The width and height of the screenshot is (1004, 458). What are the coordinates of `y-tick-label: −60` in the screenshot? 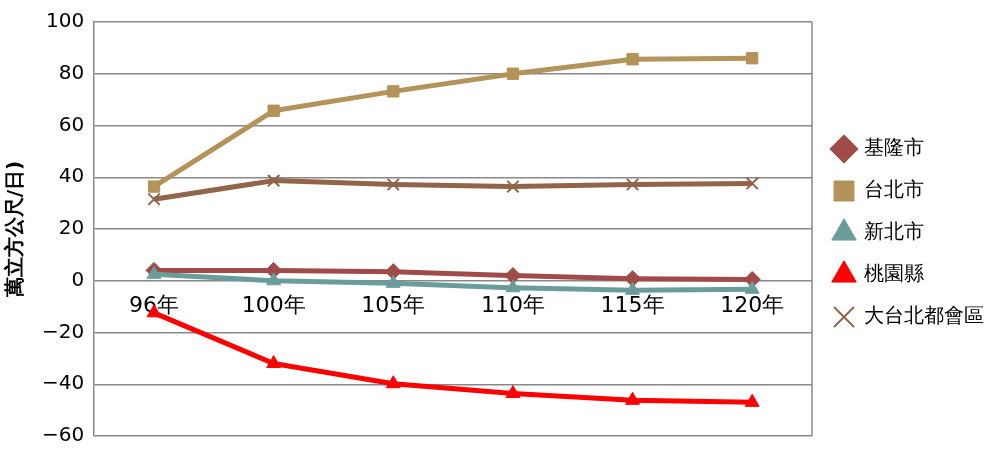 It's located at (63, 434).